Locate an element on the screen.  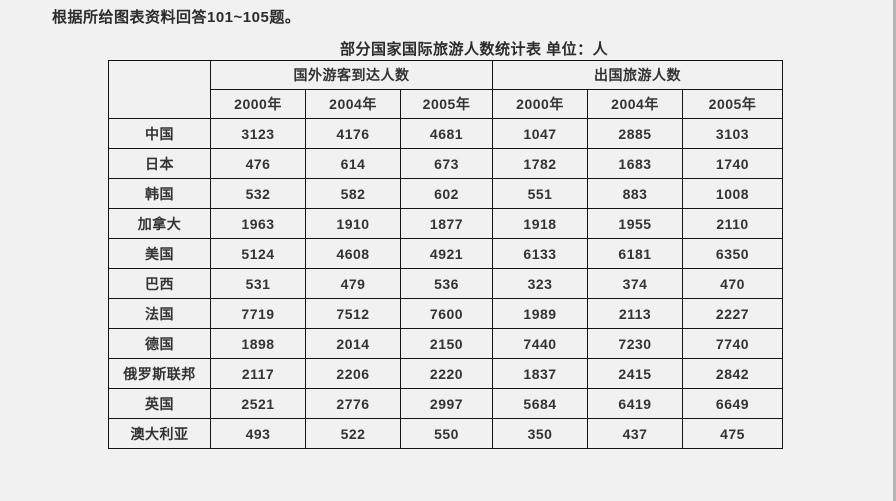
value-cell: 551 is located at coordinates (540, 193).